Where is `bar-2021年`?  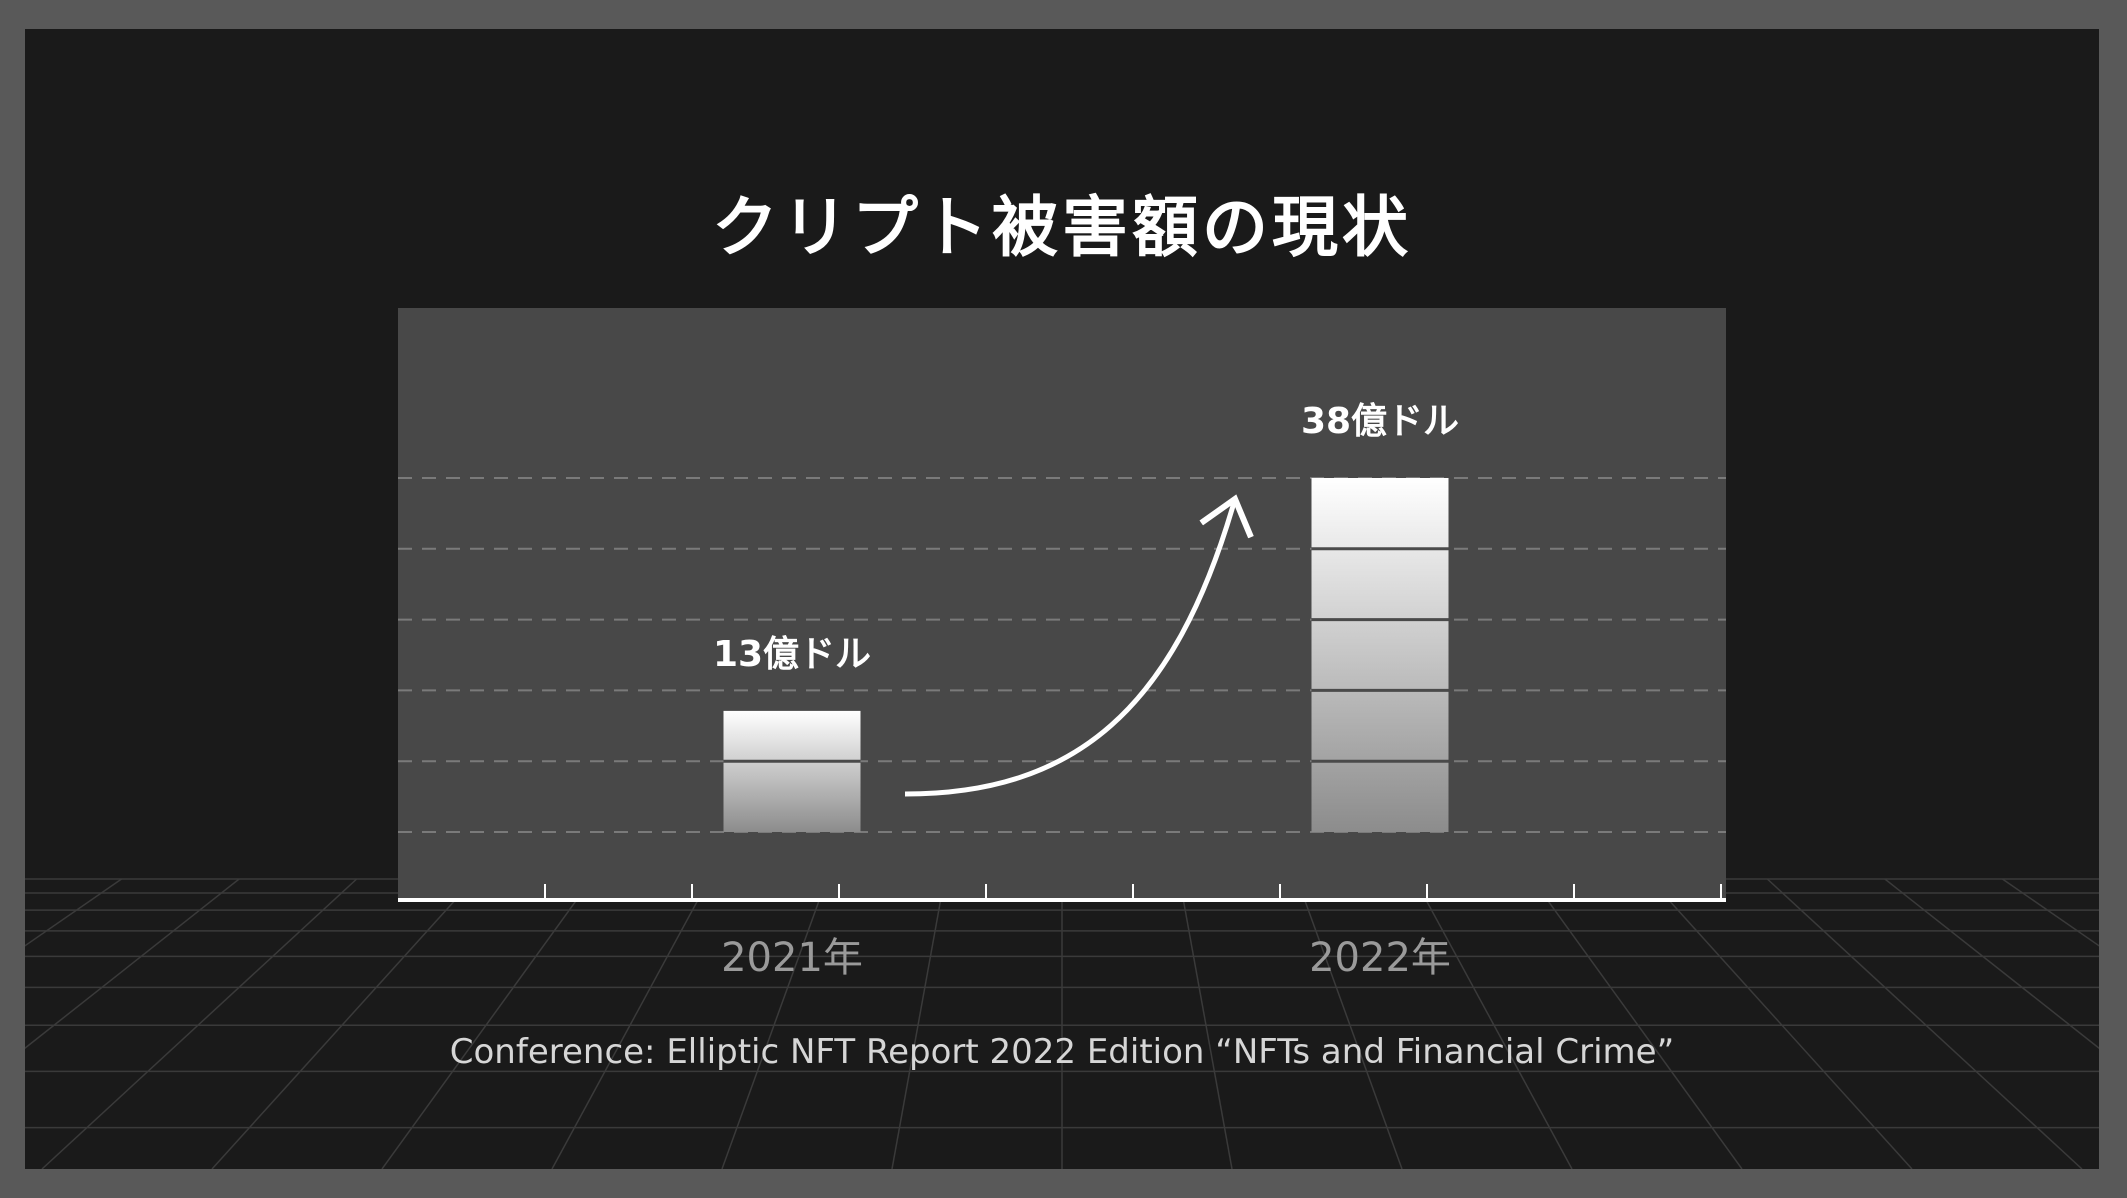 bar-2021年 is located at coordinates (792, 771).